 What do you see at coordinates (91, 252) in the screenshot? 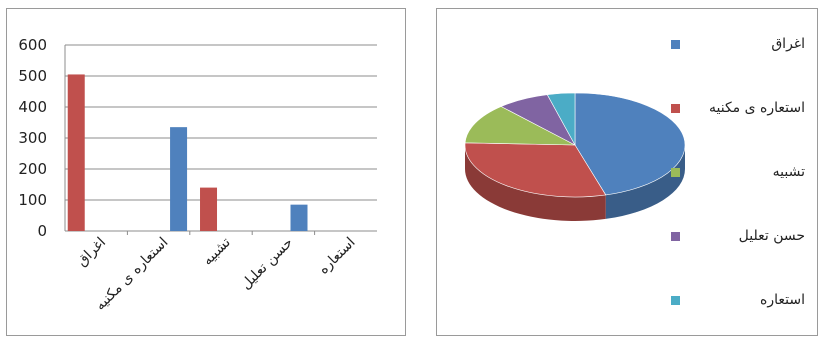
I see `x-tick-label: اغراق` at bounding box center [91, 252].